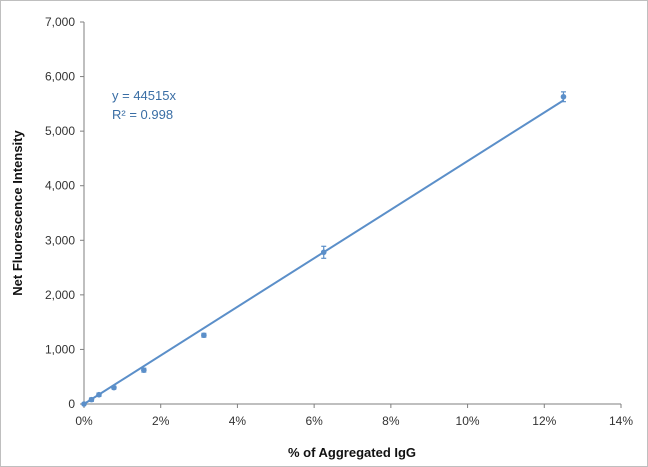 This screenshot has height=467, width=648. What do you see at coordinates (161, 421) in the screenshot?
I see `x-tick-label: 2%` at bounding box center [161, 421].